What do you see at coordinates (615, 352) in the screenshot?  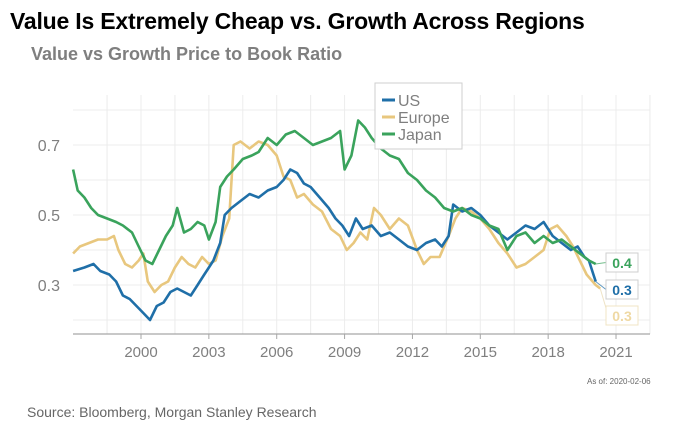 I see `x-tick-label: 2021` at bounding box center [615, 352].